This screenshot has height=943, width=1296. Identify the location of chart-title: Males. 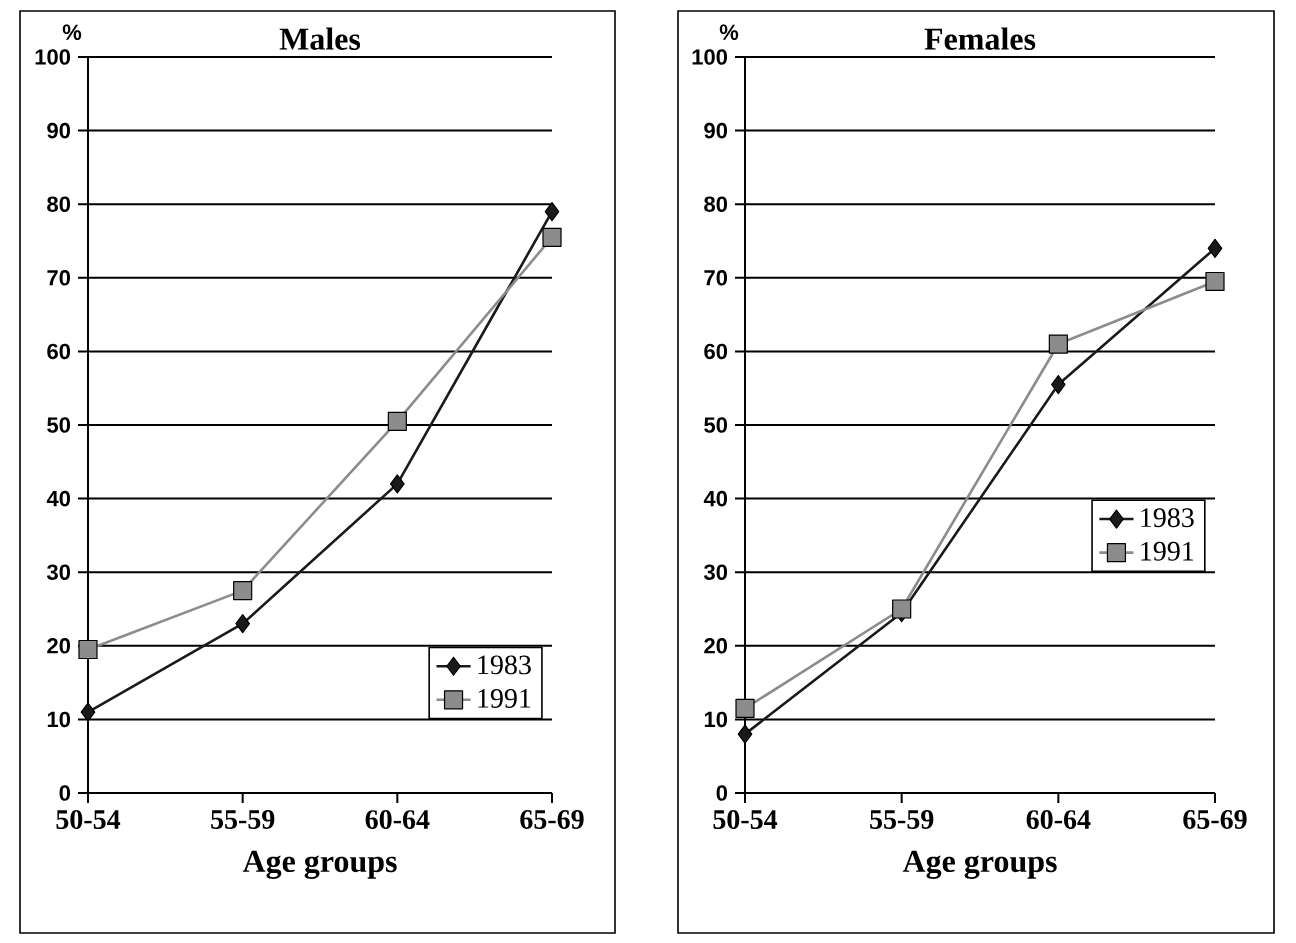
(320, 38).